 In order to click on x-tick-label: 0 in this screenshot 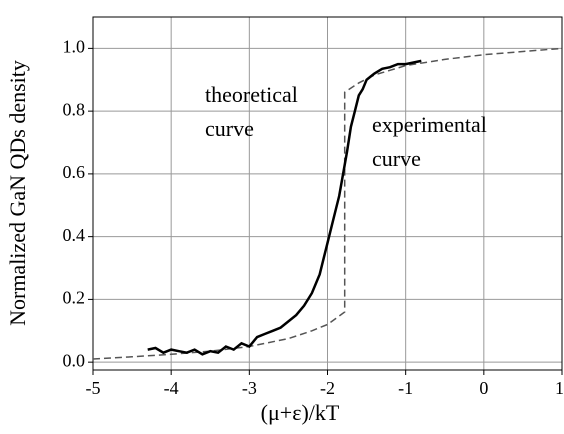, I will do `click(483, 388)`.